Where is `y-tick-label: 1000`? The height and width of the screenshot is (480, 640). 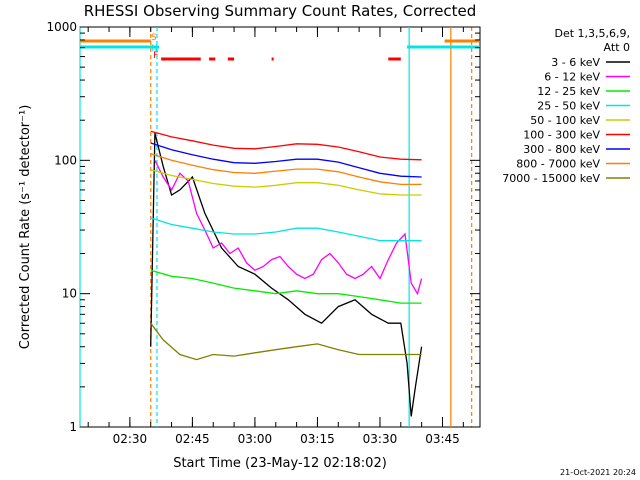 y-tick-label: 1000 is located at coordinates (61, 27).